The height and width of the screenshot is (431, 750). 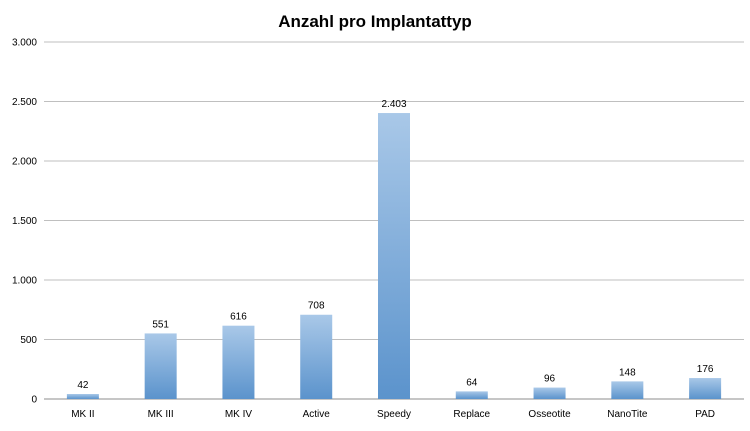 What do you see at coordinates (160, 366) in the screenshot?
I see `bar-mk-iii` at bounding box center [160, 366].